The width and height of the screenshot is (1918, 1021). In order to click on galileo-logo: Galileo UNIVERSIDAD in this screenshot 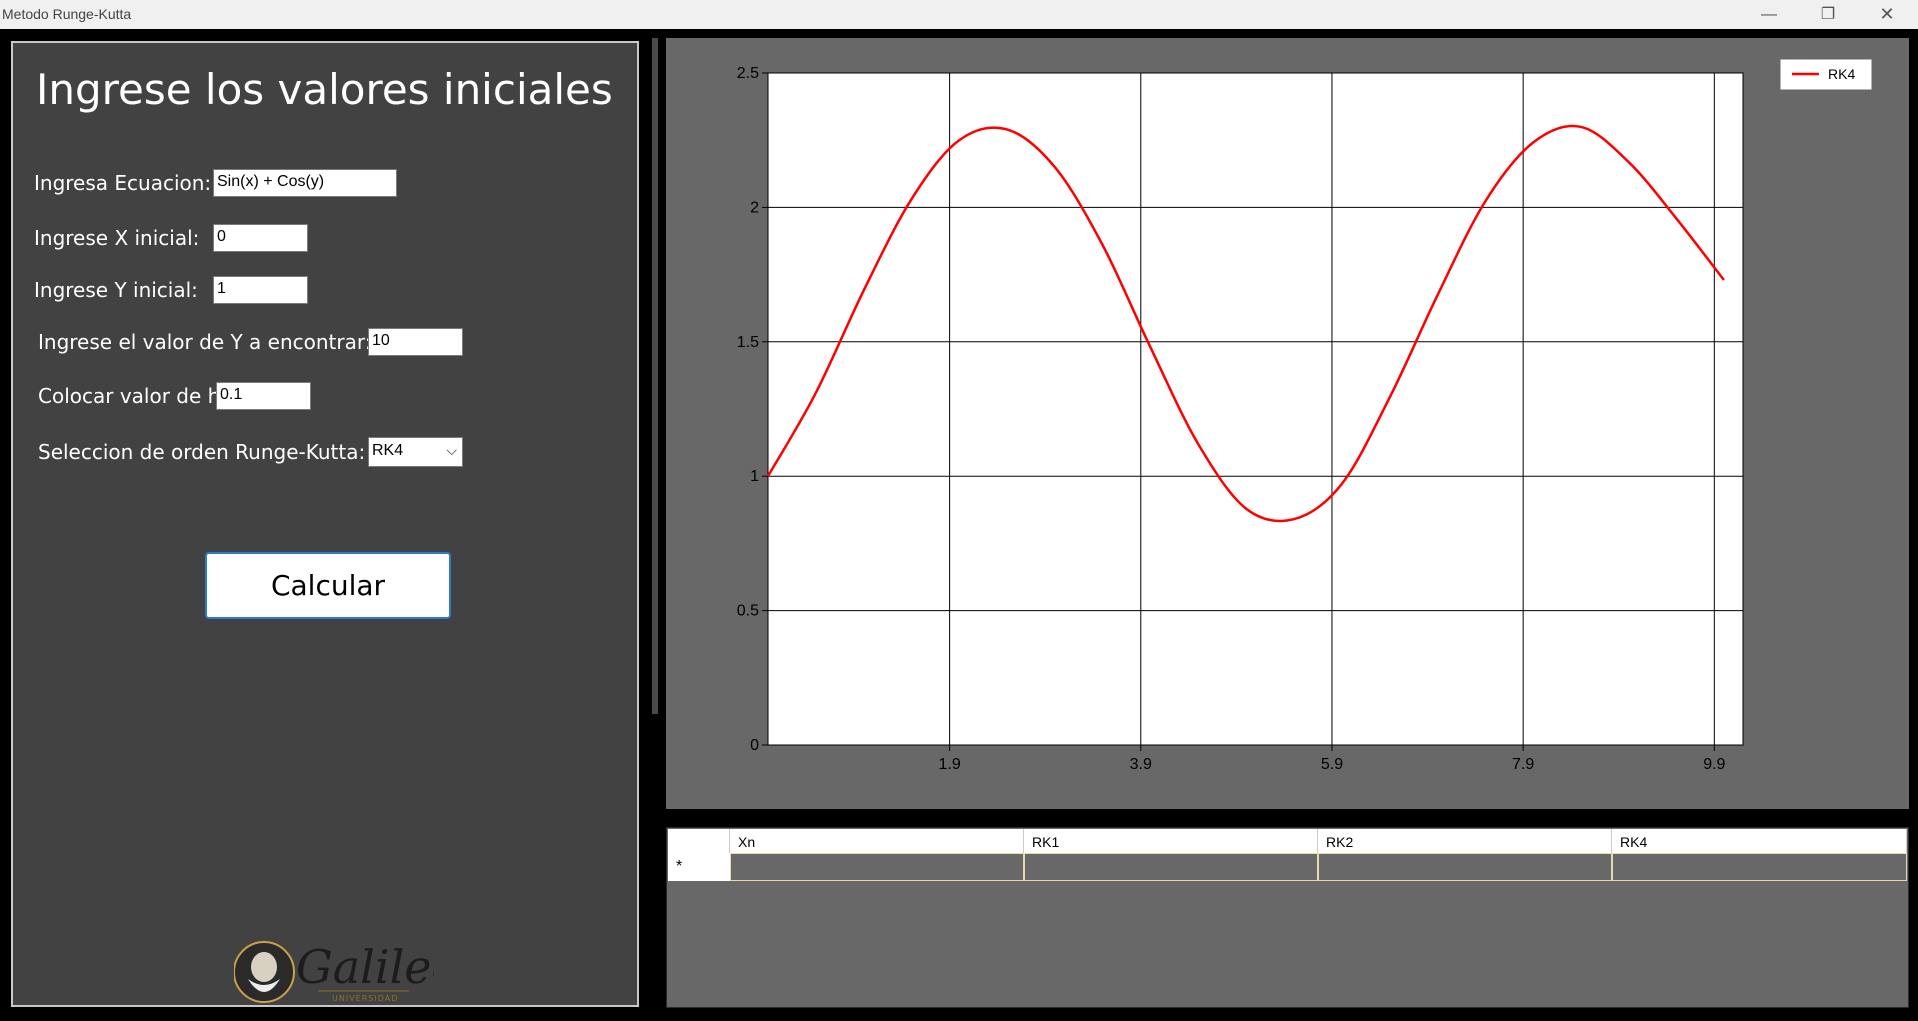, I will do `click(334, 971)`.